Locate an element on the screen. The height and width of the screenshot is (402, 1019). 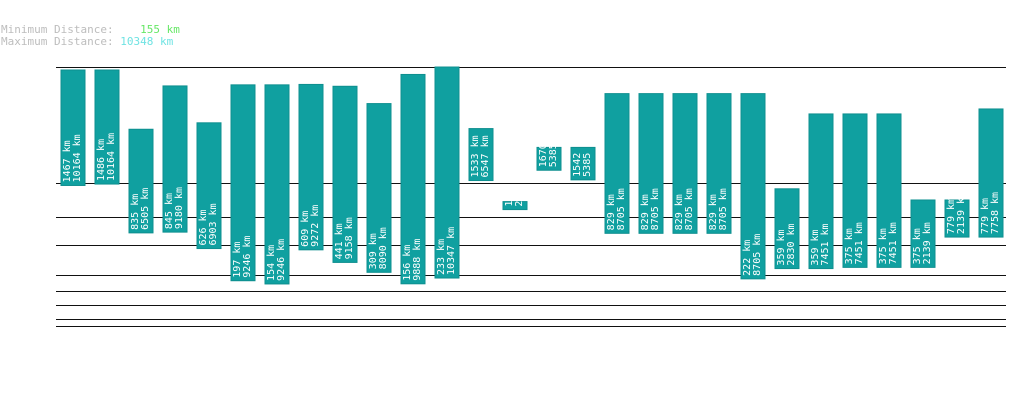
bar-max-label: 9272 km is located at coordinates (315, 226).